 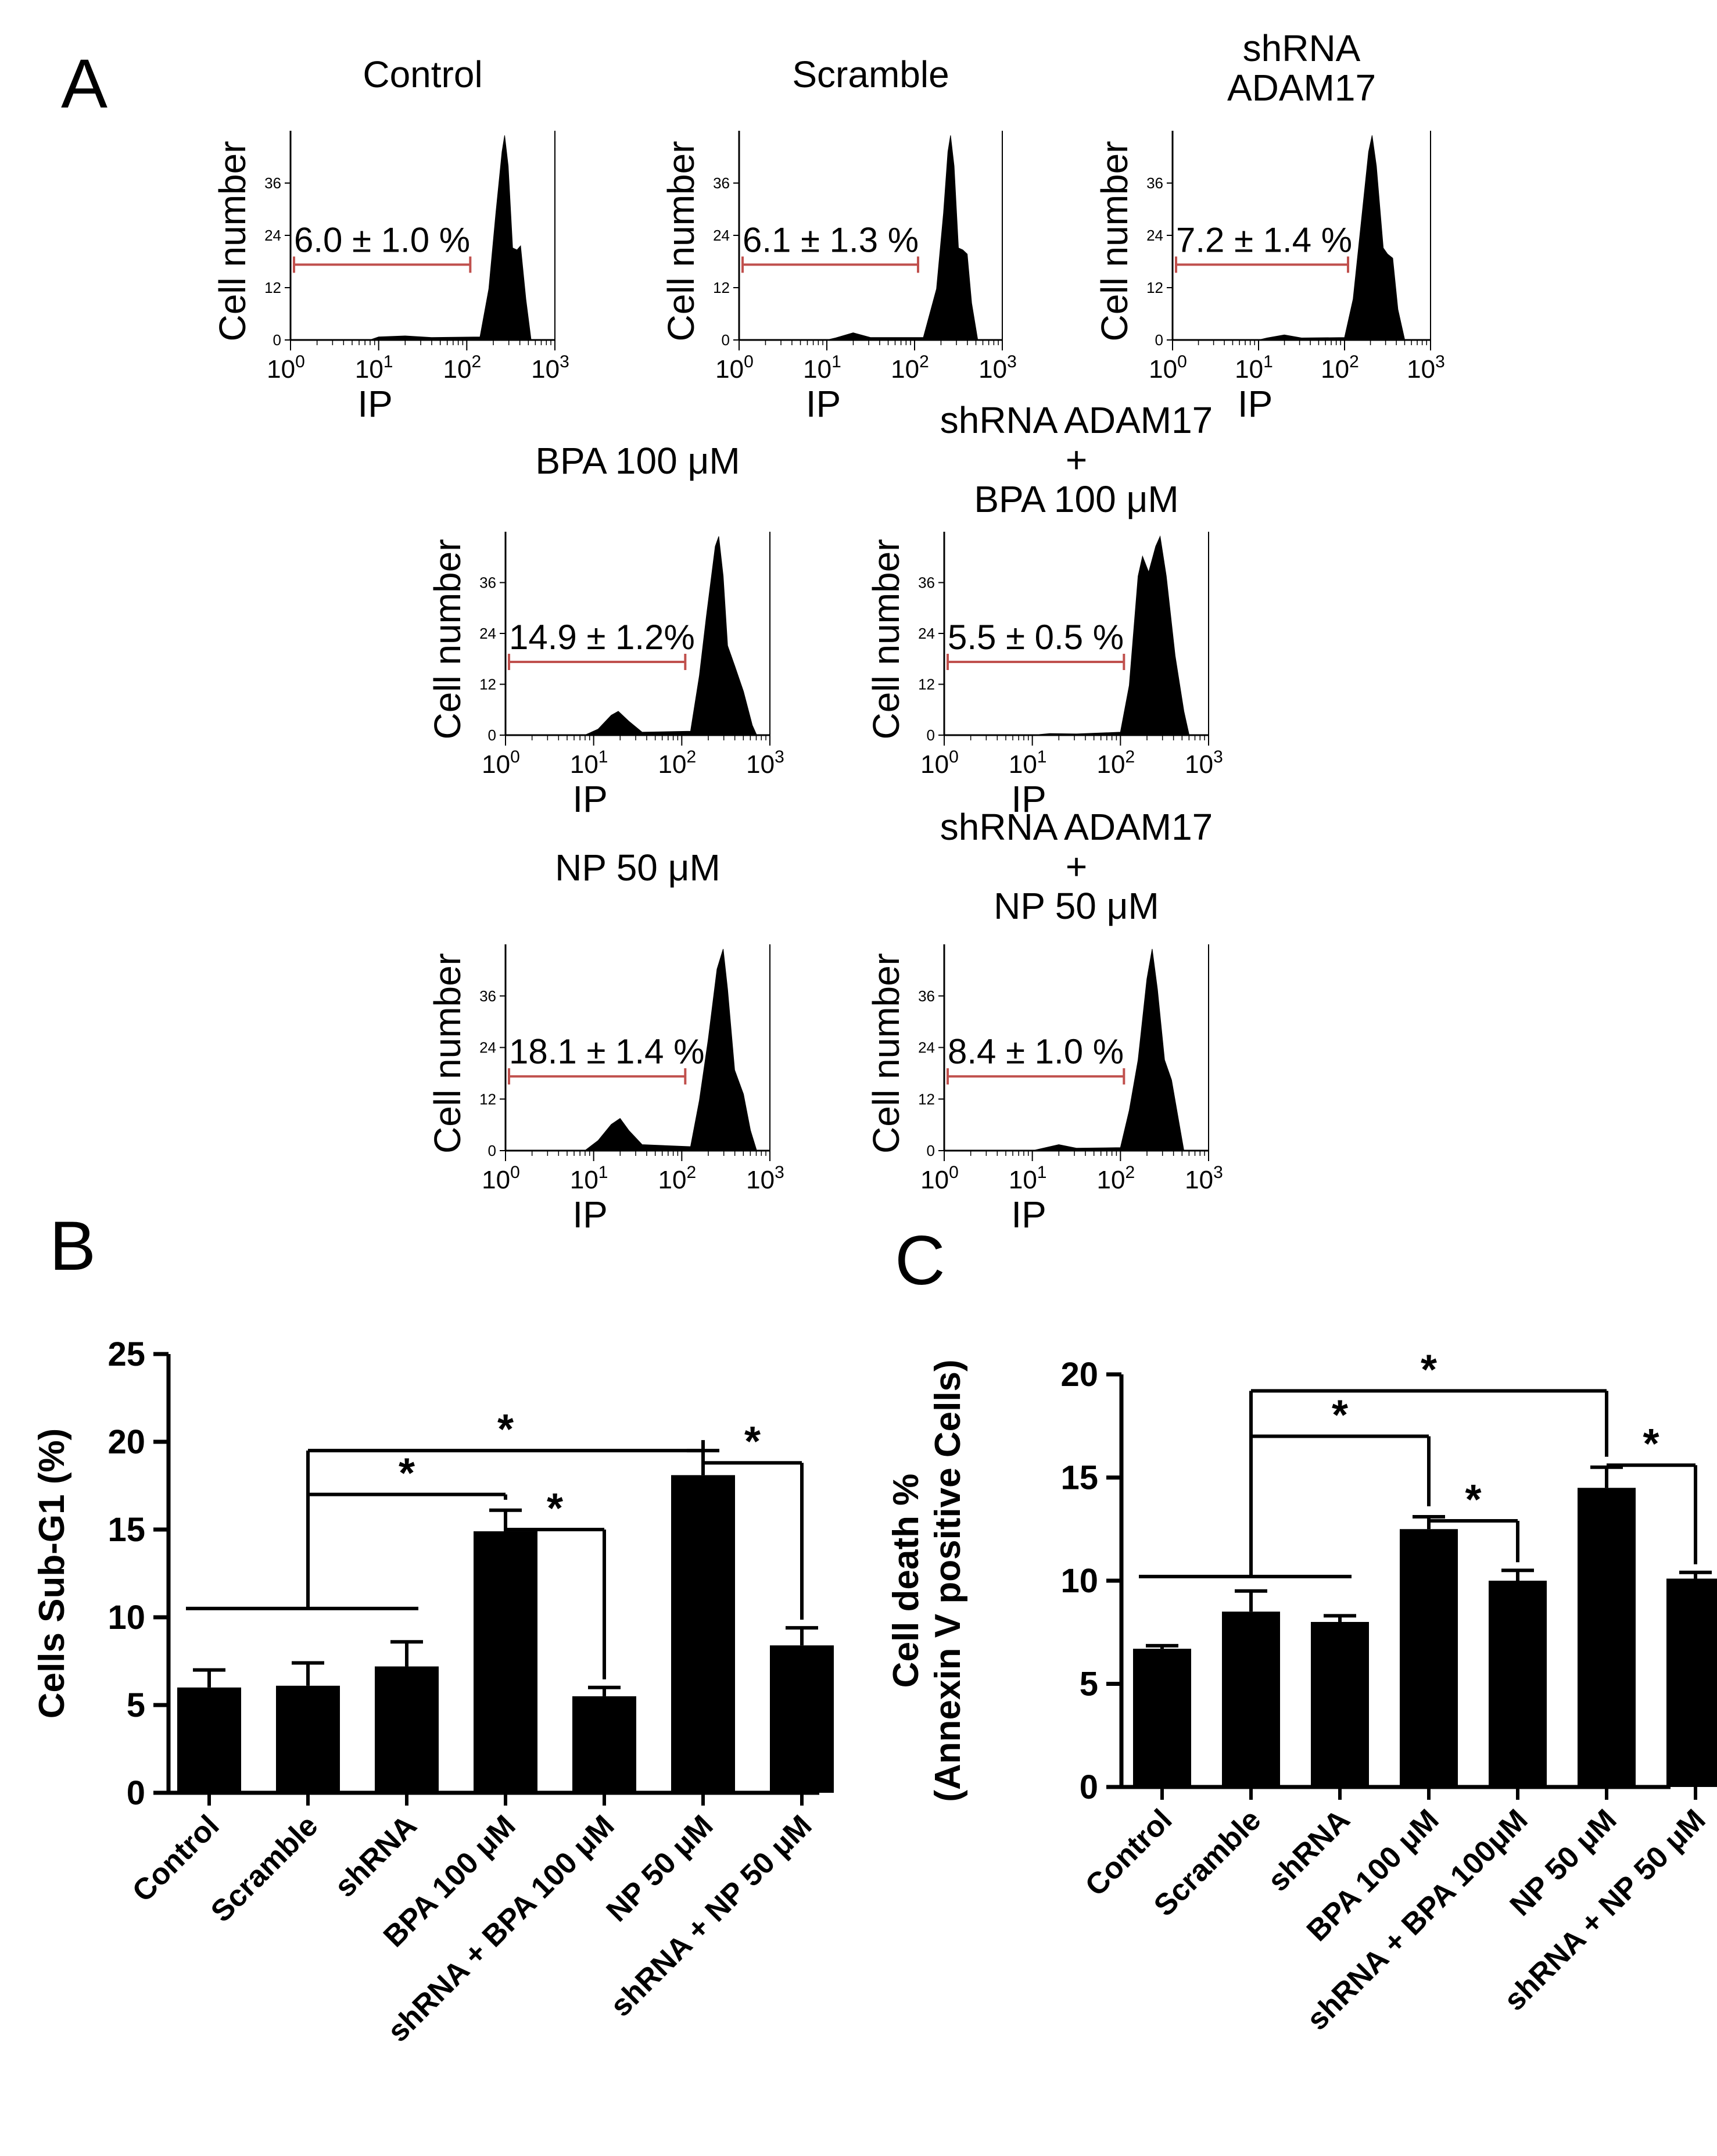 I want to click on panel-label-c: C, so click(x=920, y=1260).